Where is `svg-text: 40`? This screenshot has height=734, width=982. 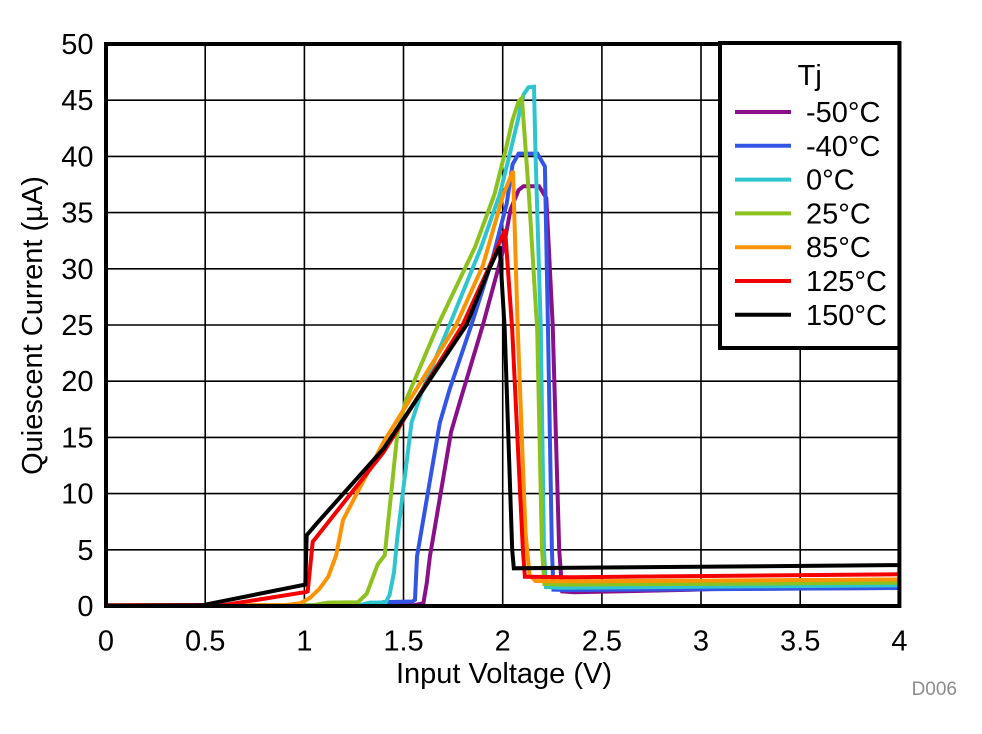 svg-text: 40 is located at coordinates (77, 157).